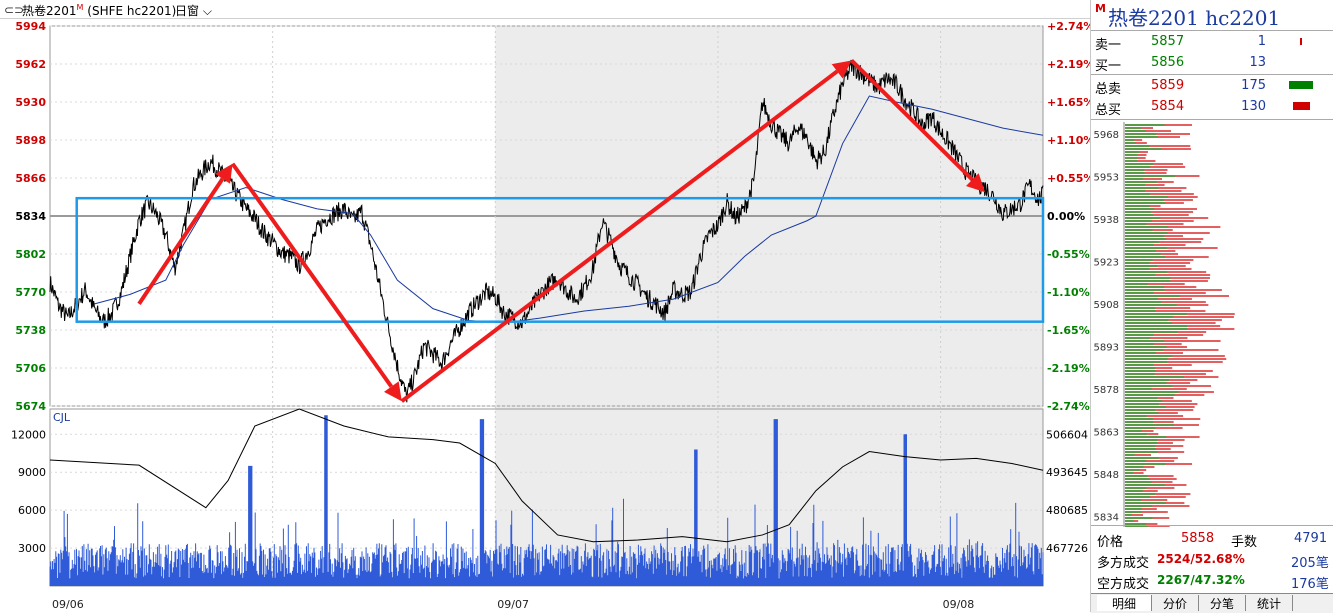 The height and width of the screenshot is (613, 1333). I want to click on tab-price: 分价, so click(1175, 603).